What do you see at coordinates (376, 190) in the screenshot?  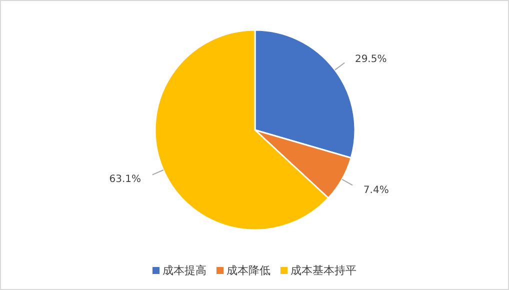 I see `data-label: 7.4%` at bounding box center [376, 190].